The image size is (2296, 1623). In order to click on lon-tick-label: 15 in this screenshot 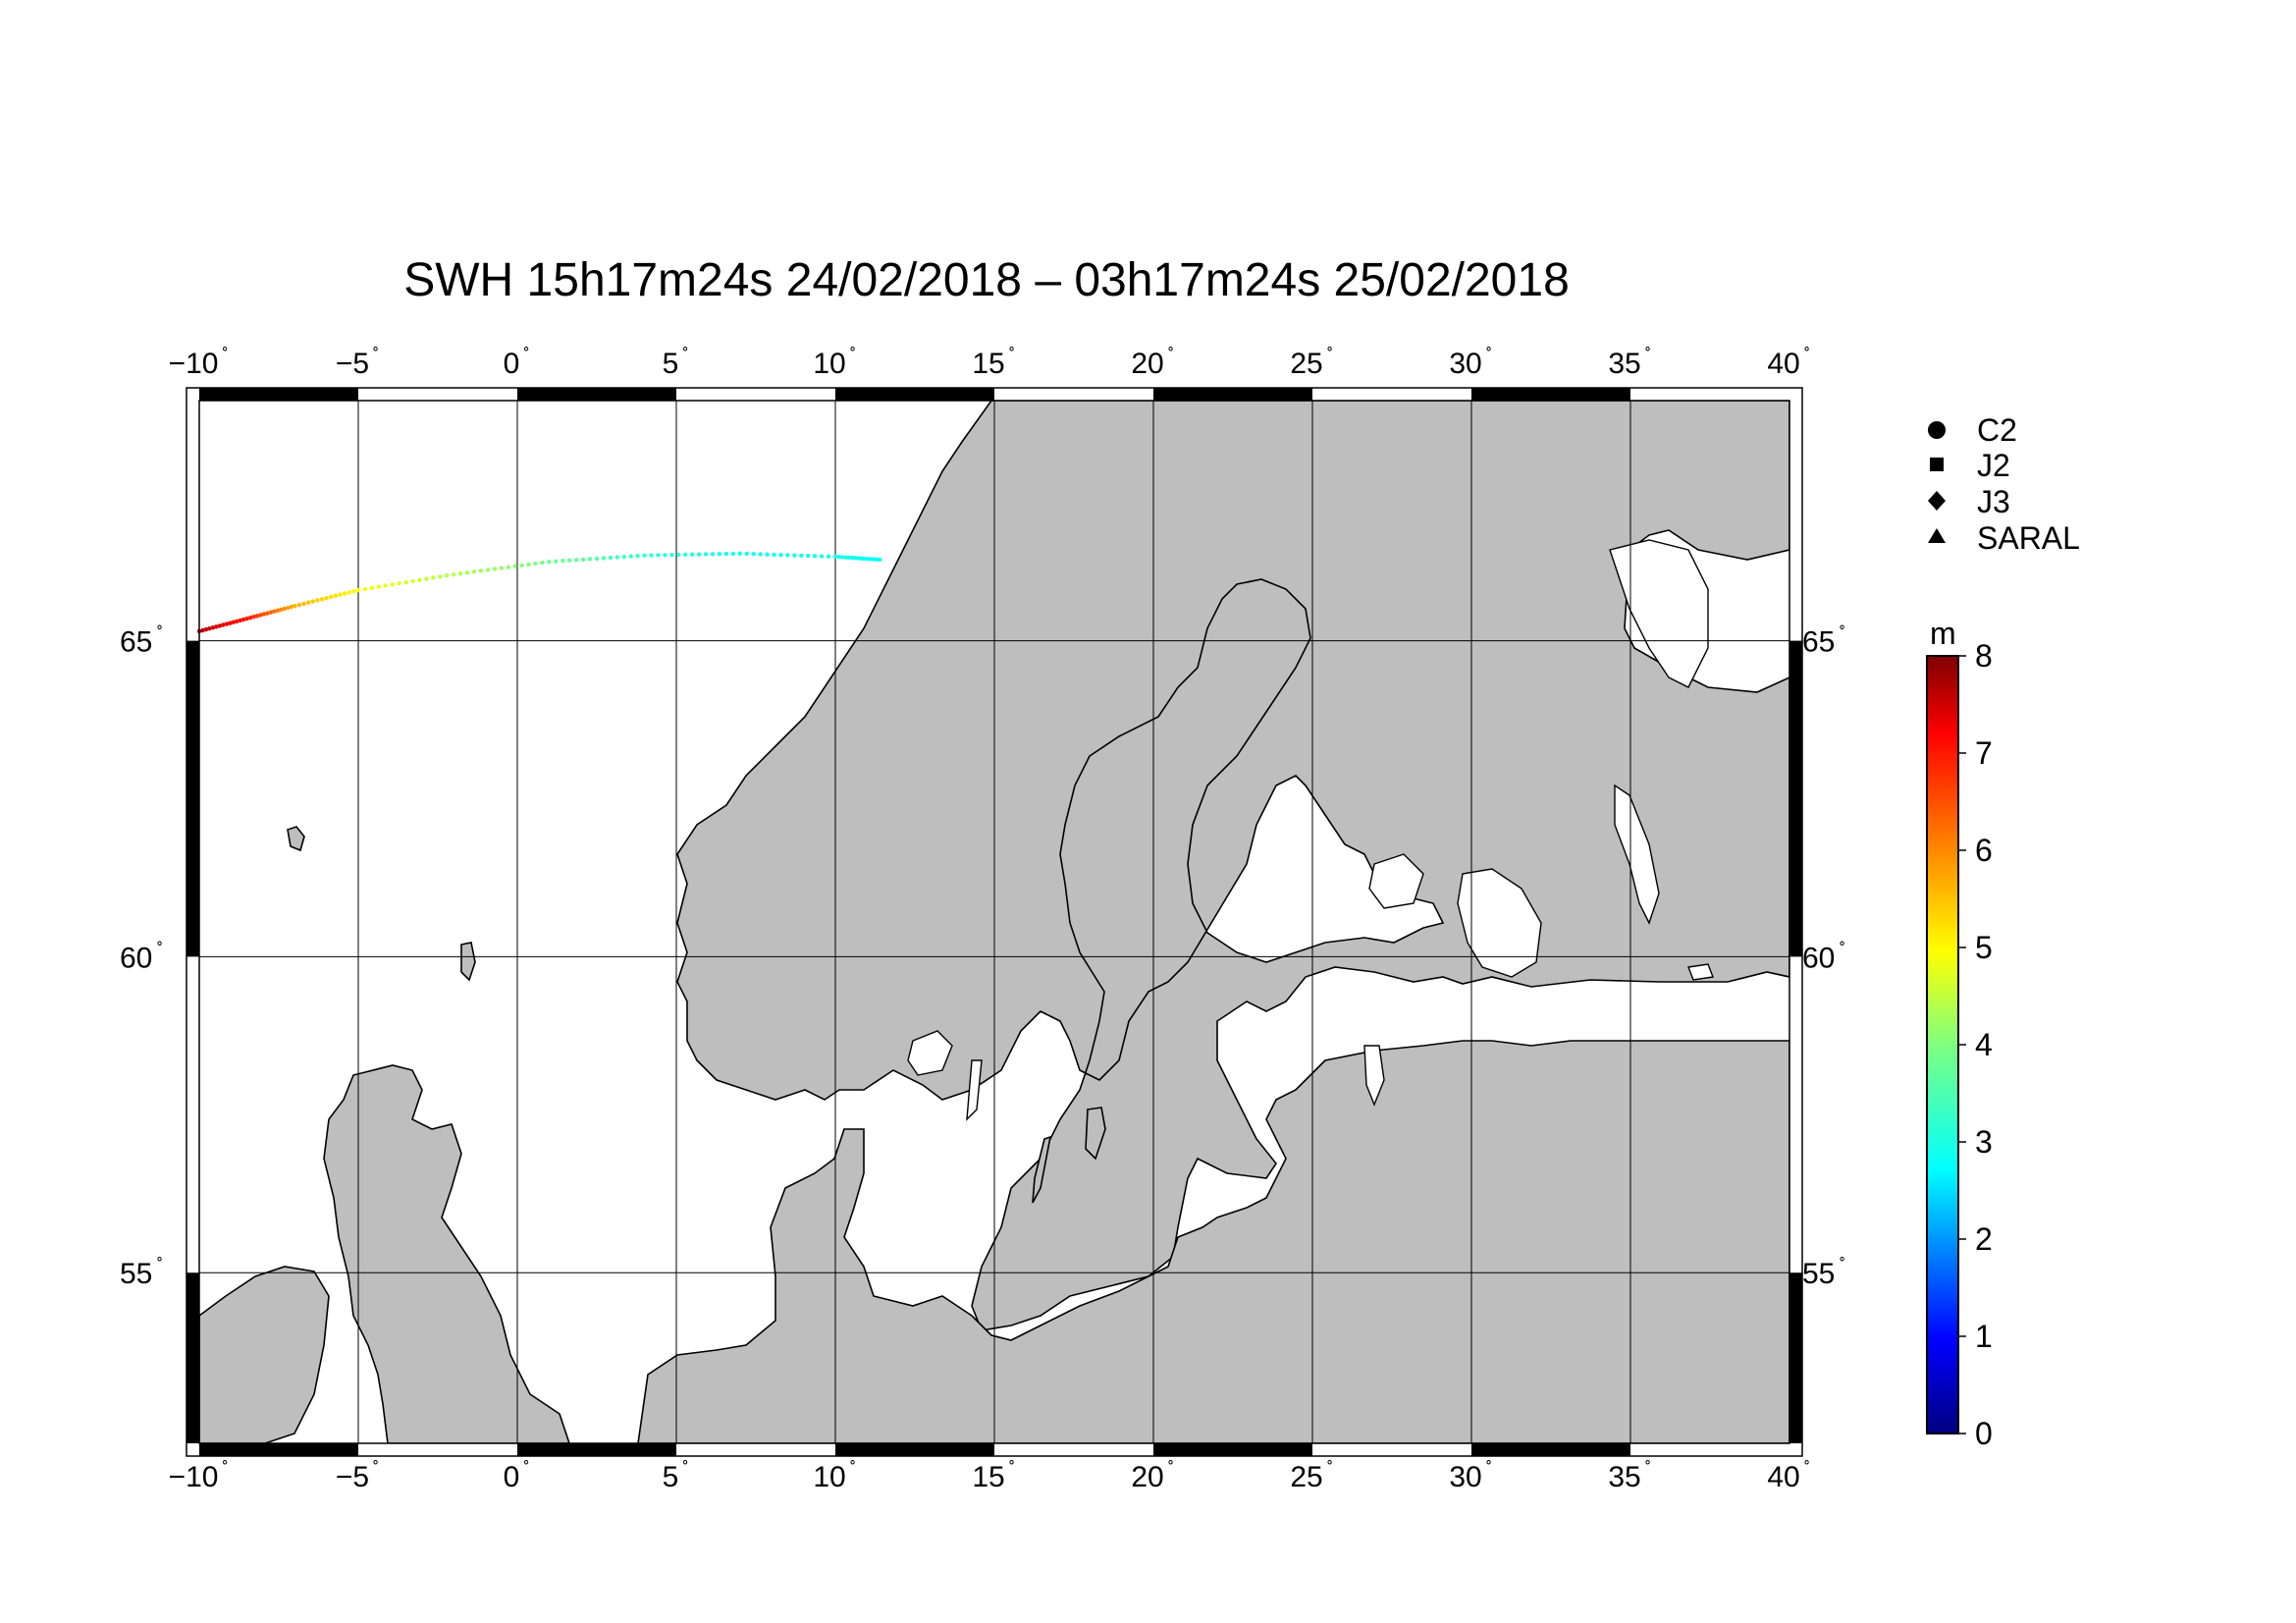, I will do `click(988, 364)`.